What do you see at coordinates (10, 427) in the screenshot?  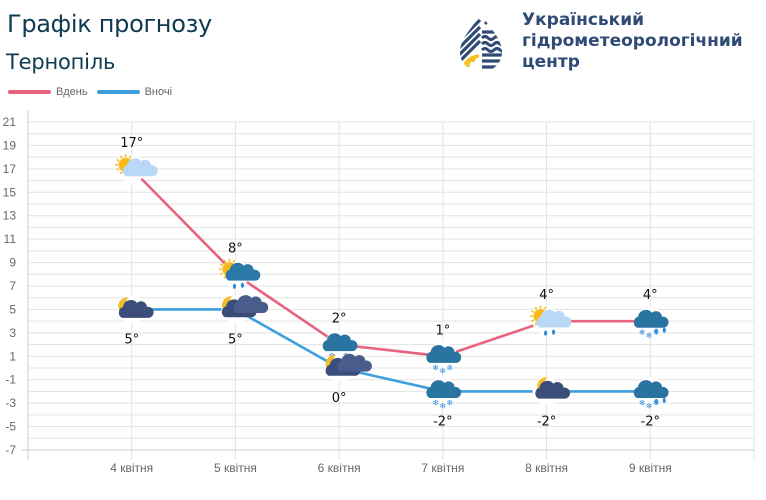 I see `y-tick-label: -5` at bounding box center [10, 427].